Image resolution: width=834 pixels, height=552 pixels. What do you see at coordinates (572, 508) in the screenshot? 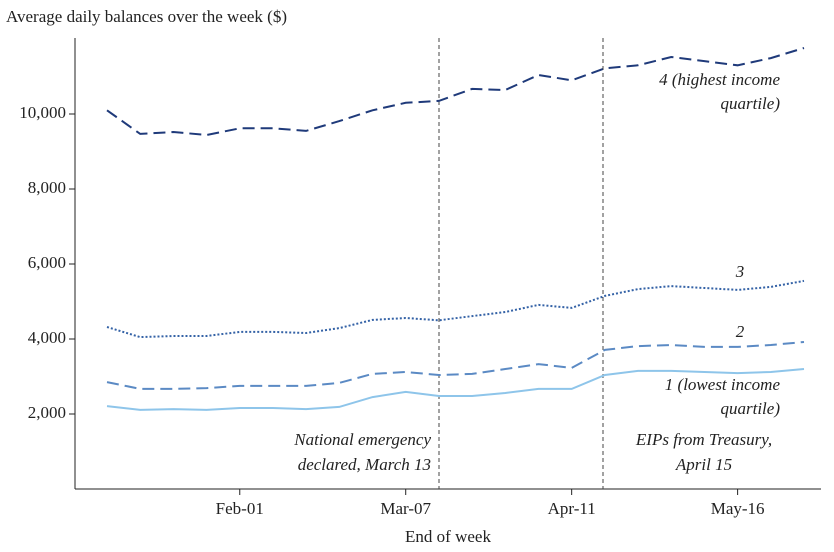
I see `x-tick-label: Apr-11` at bounding box center [572, 508].